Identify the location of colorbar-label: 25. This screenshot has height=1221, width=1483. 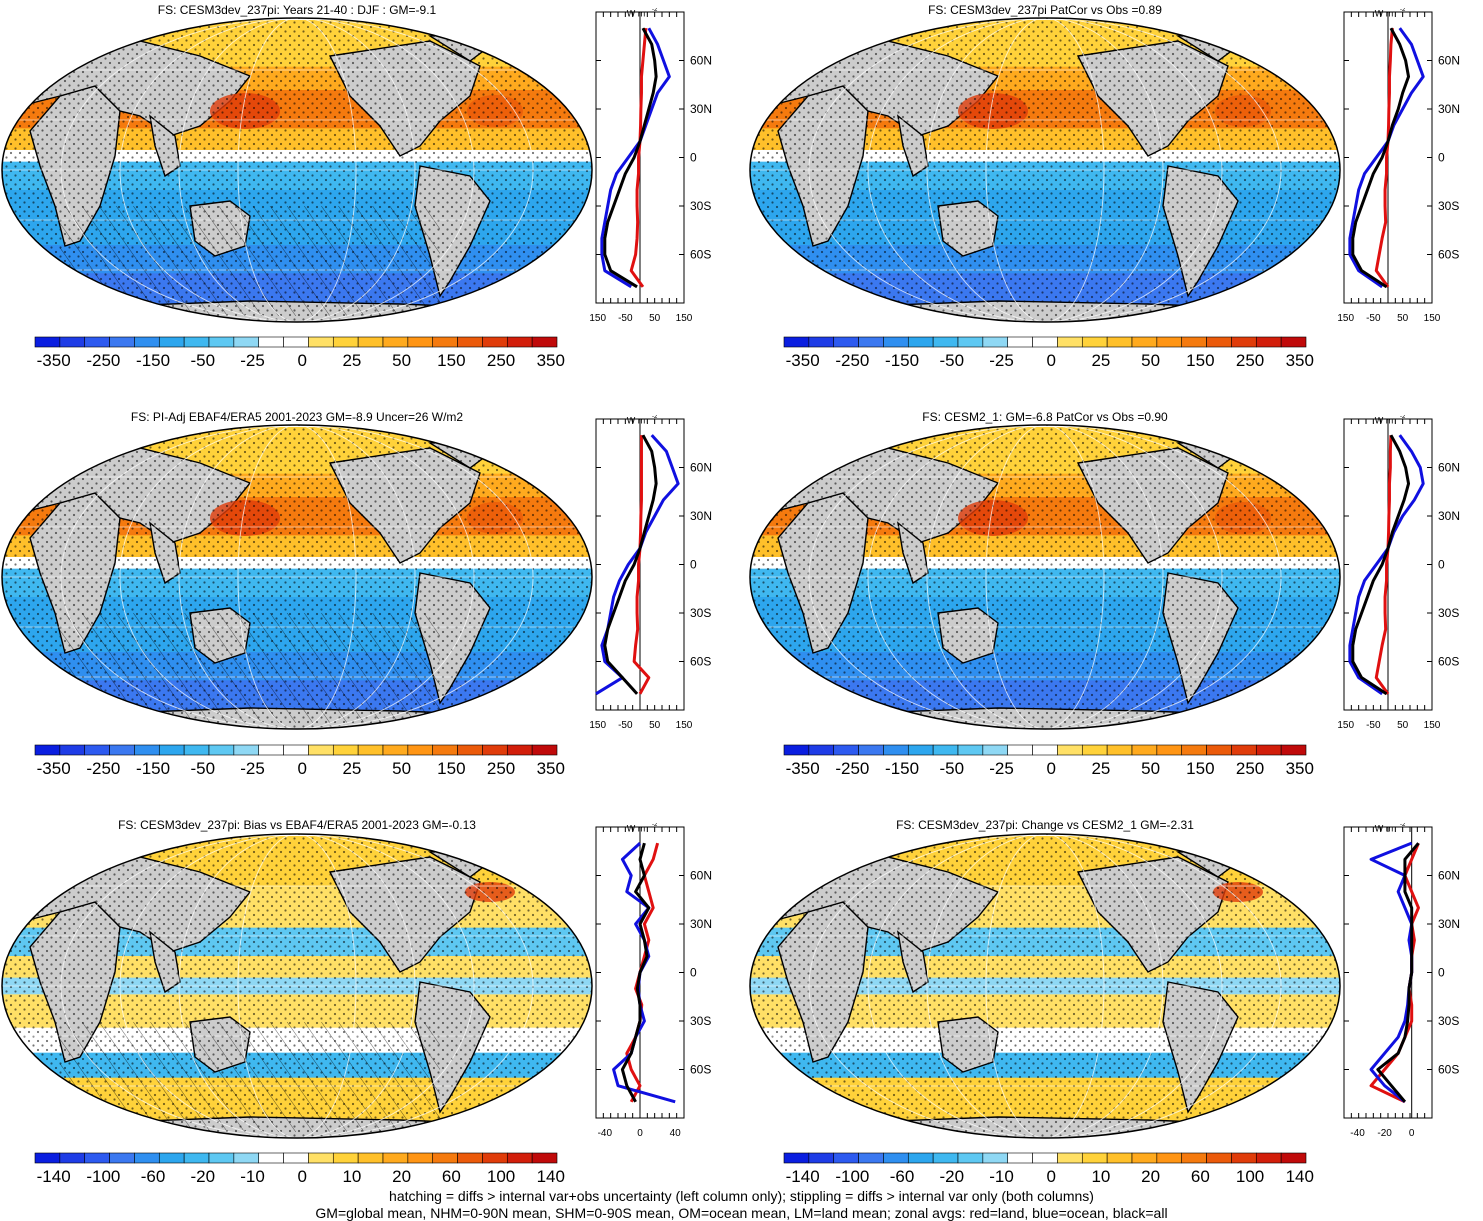
(1101, 768).